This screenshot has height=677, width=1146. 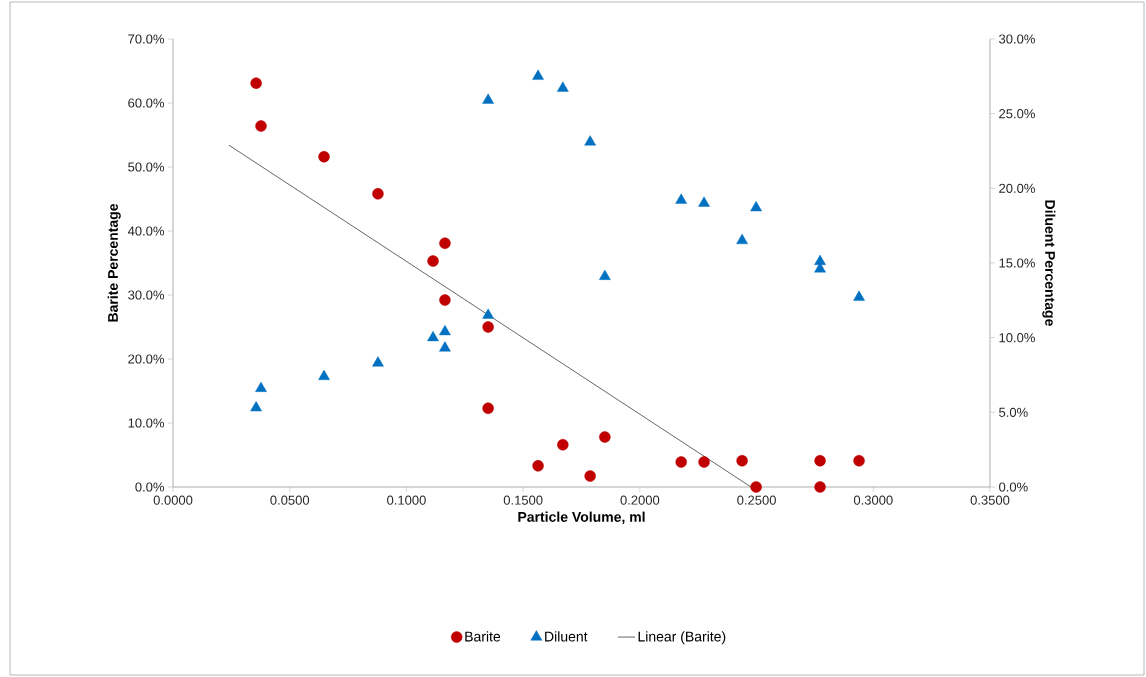 What do you see at coordinates (290, 500) in the screenshot?
I see `x-tick-label: 0.0500` at bounding box center [290, 500].